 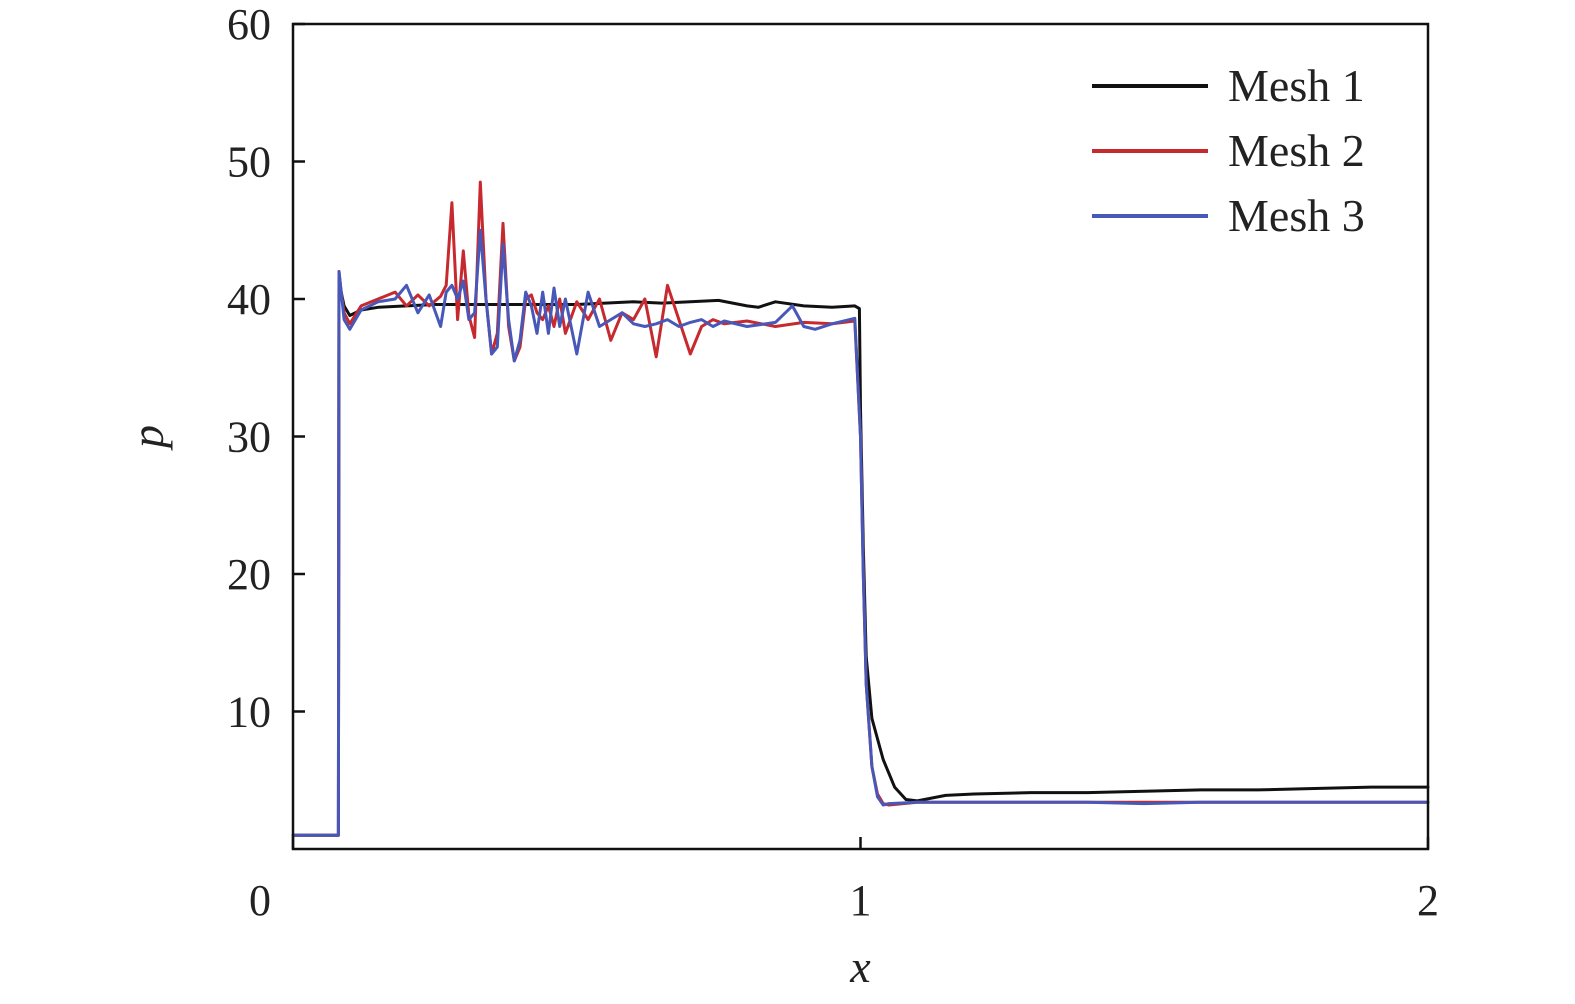 I want to click on y-tick-label: 30, so click(x=249, y=437).